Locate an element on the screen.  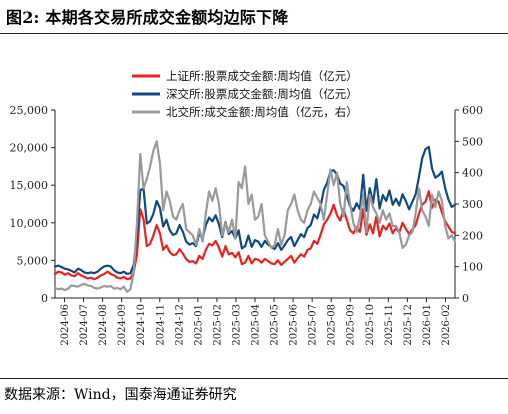
x-tick-label: 2026-01 is located at coordinates (427, 325).